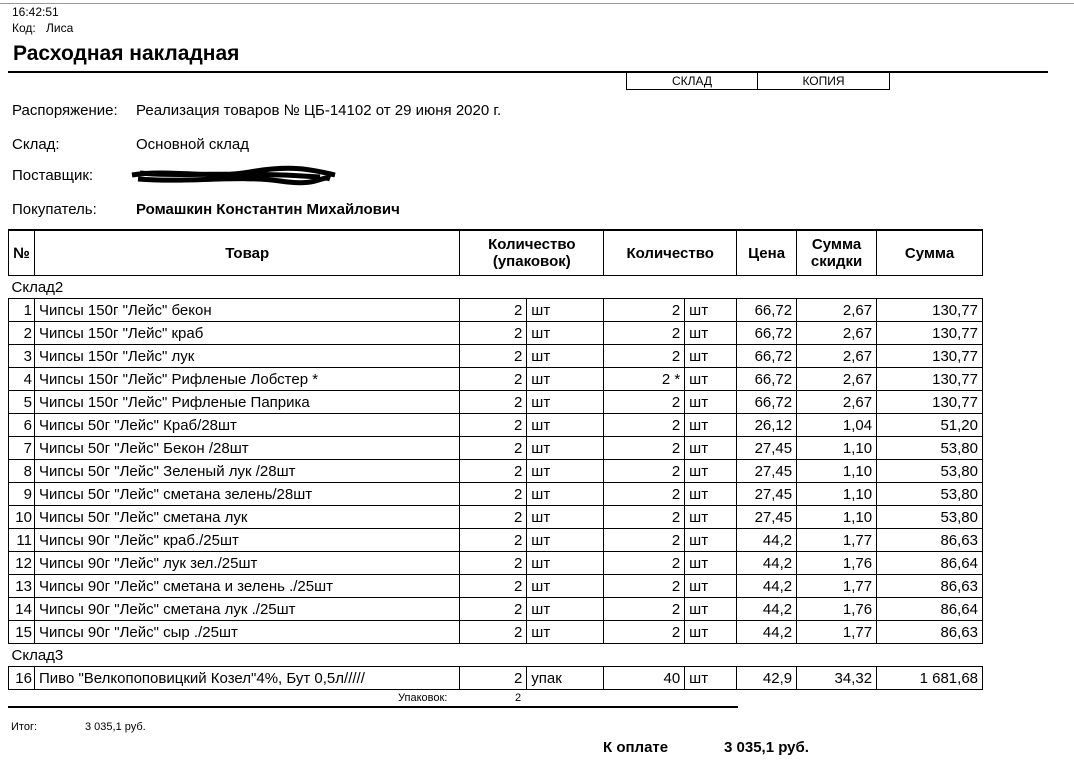 This screenshot has height=769, width=1074. What do you see at coordinates (247, 448) in the screenshot?
I see `product-name: Чипсы 50г "Лейс" Бекон /28шт` at bounding box center [247, 448].